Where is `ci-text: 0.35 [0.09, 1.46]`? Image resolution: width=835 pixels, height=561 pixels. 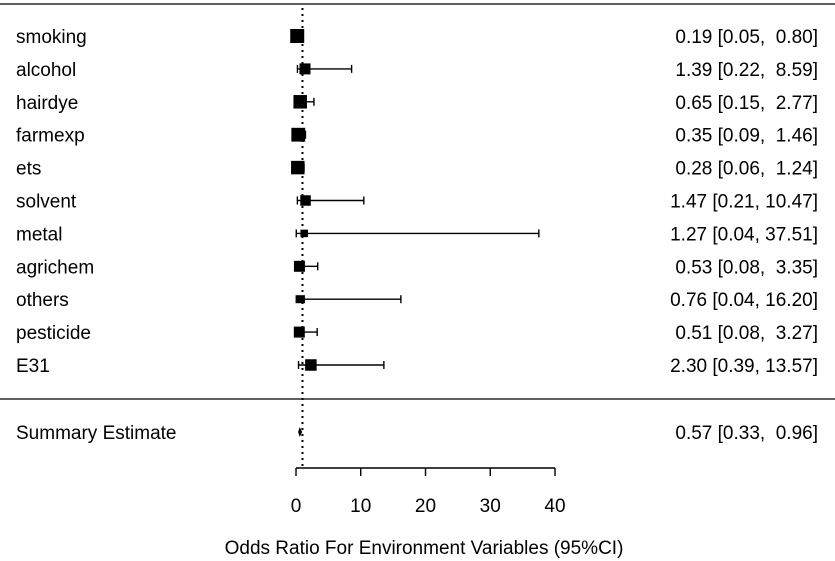
ci-text: 0.35 [0.09, 1.46] is located at coordinates (746, 136).